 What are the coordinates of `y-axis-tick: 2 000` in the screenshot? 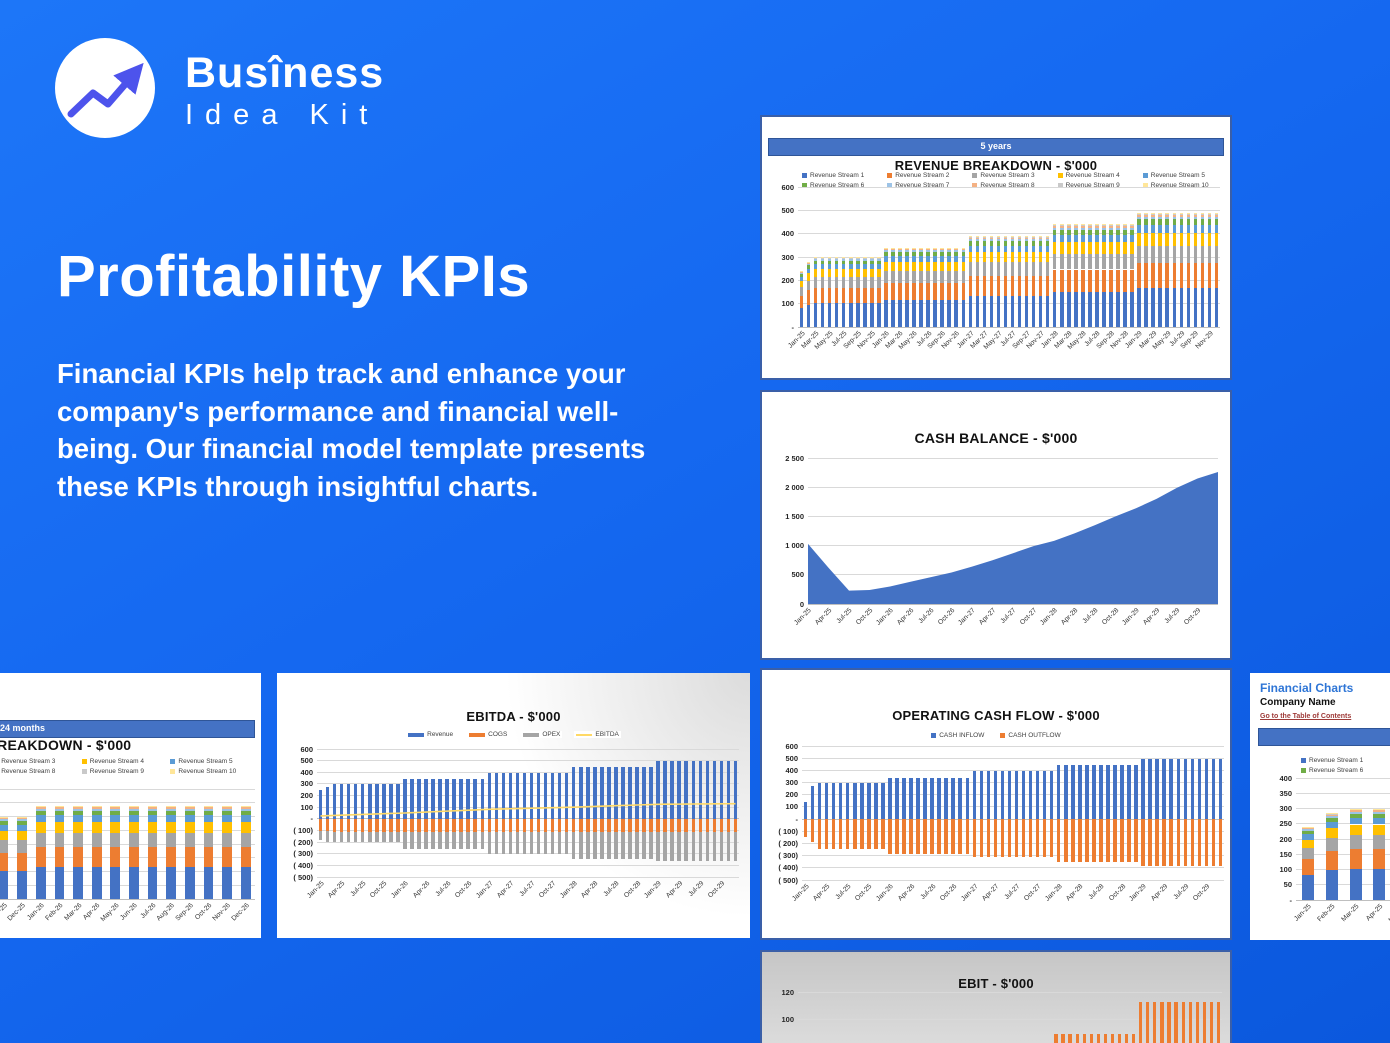 It's located at (794, 487).